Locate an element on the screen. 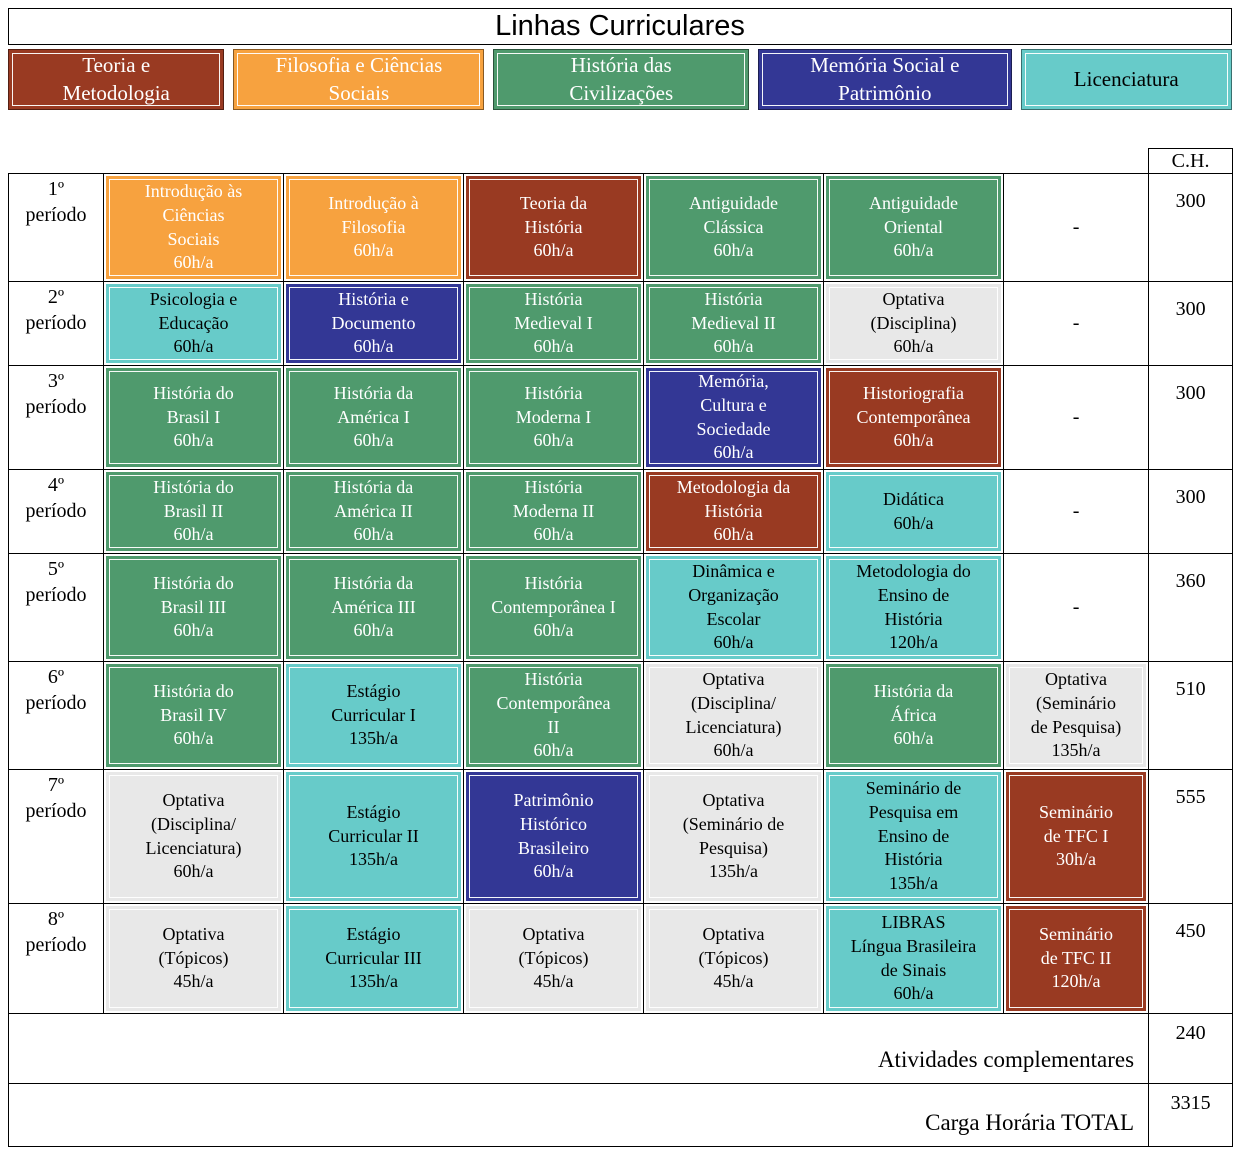 The height and width of the screenshot is (1155, 1240). course-cell: Metodologia do Ensino de História 120h/a is located at coordinates (913, 607).